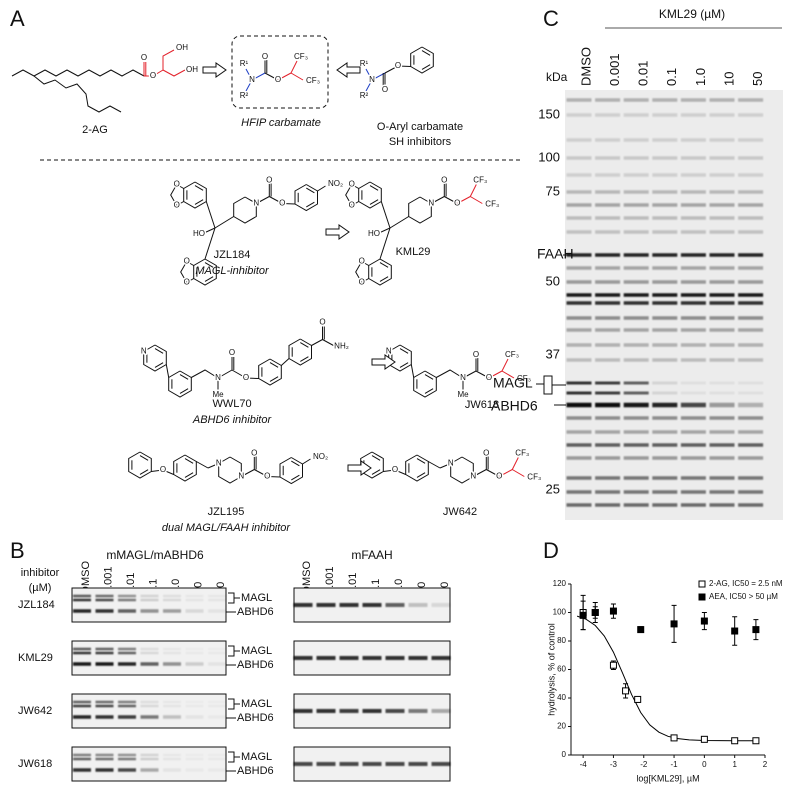 This screenshot has height=786, width=800. I want to click on panel-label: D, so click(551, 550).